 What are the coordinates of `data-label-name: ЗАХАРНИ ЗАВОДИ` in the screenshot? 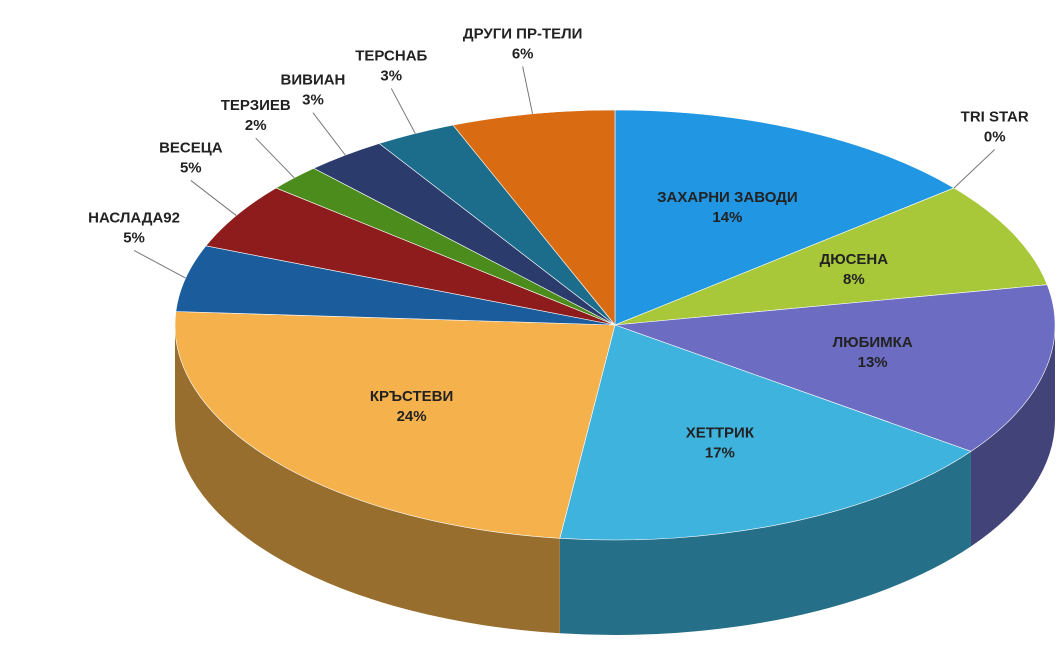 It's located at (727, 197).